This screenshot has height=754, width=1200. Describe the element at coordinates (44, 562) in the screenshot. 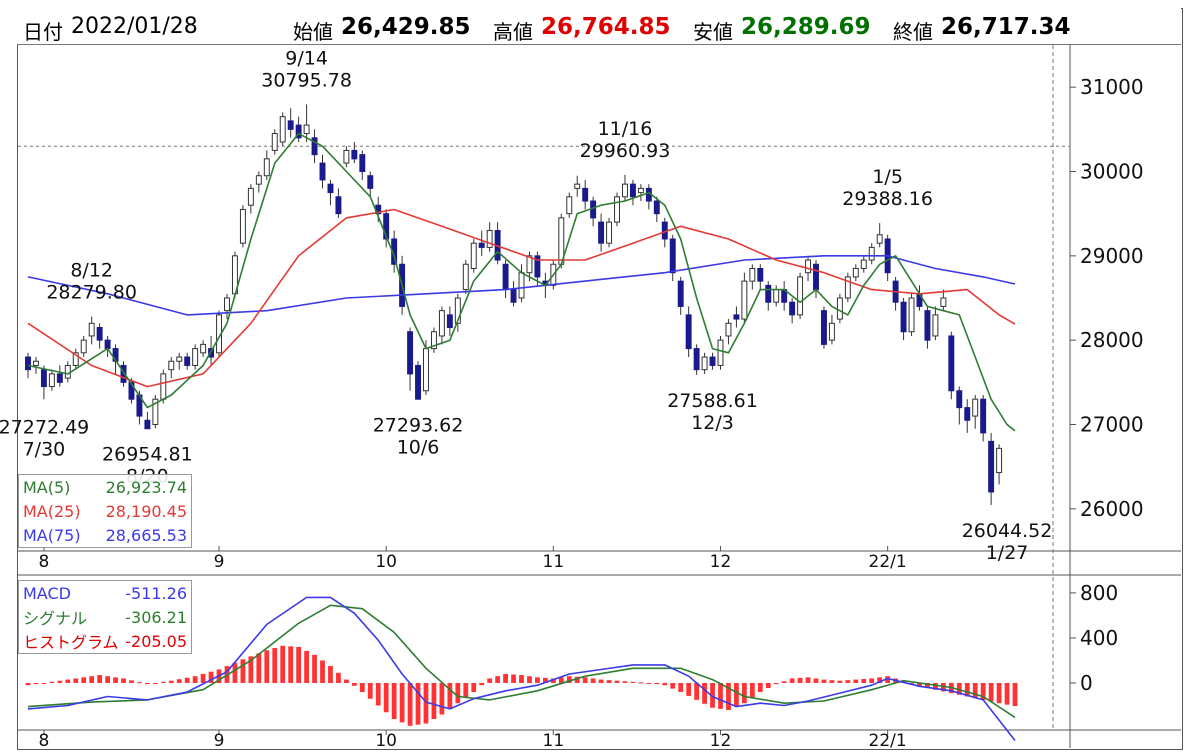

I see `price-x-tick-label: 8` at that location.